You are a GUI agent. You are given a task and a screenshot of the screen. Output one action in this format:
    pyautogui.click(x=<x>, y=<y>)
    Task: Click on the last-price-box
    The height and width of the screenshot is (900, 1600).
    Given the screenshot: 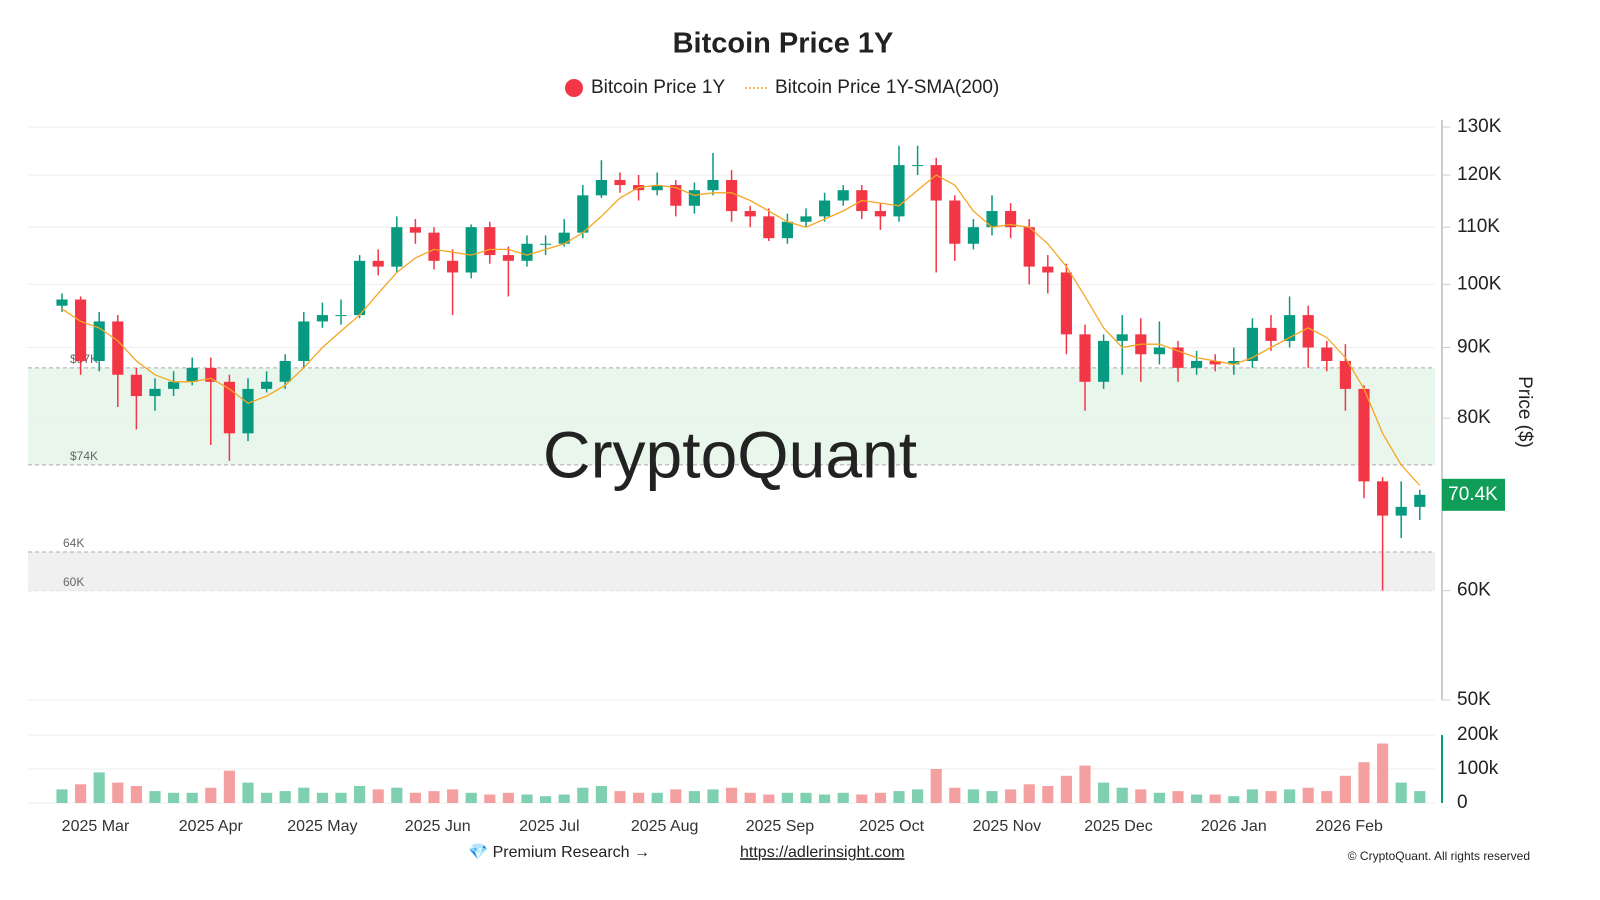 What is the action you would take?
    pyautogui.click(x=1473, y=494)
    